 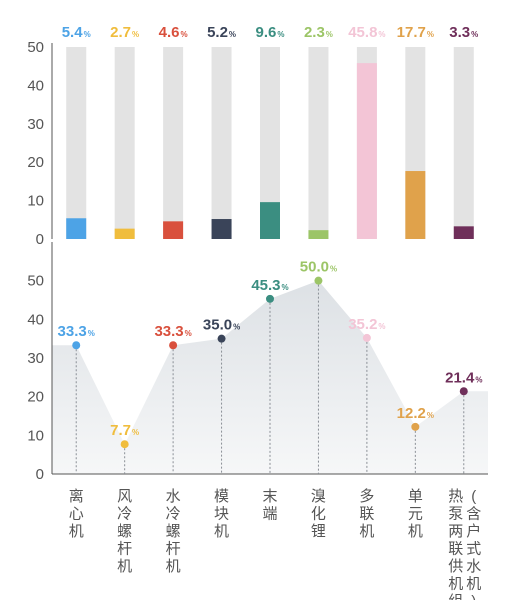 I want to click on bar-value-number: 2.3, so click(x=314, y=32).